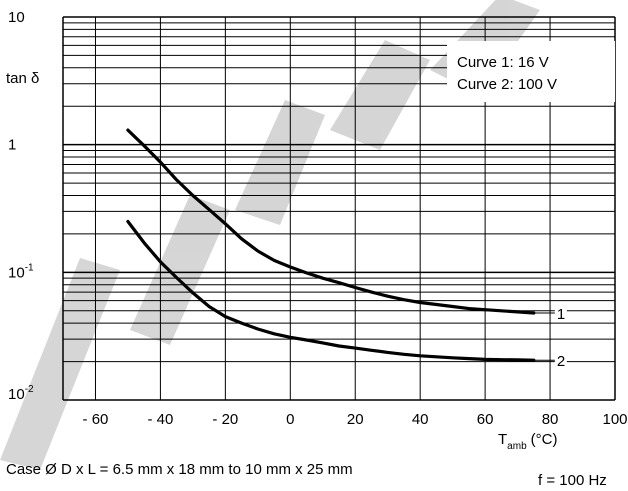 This screenshot has height=491, width=628. What do you see at coordinates (420, 419) in the screenshot?
I see `x-tick-label: 40` at bounding box center [420, 419].